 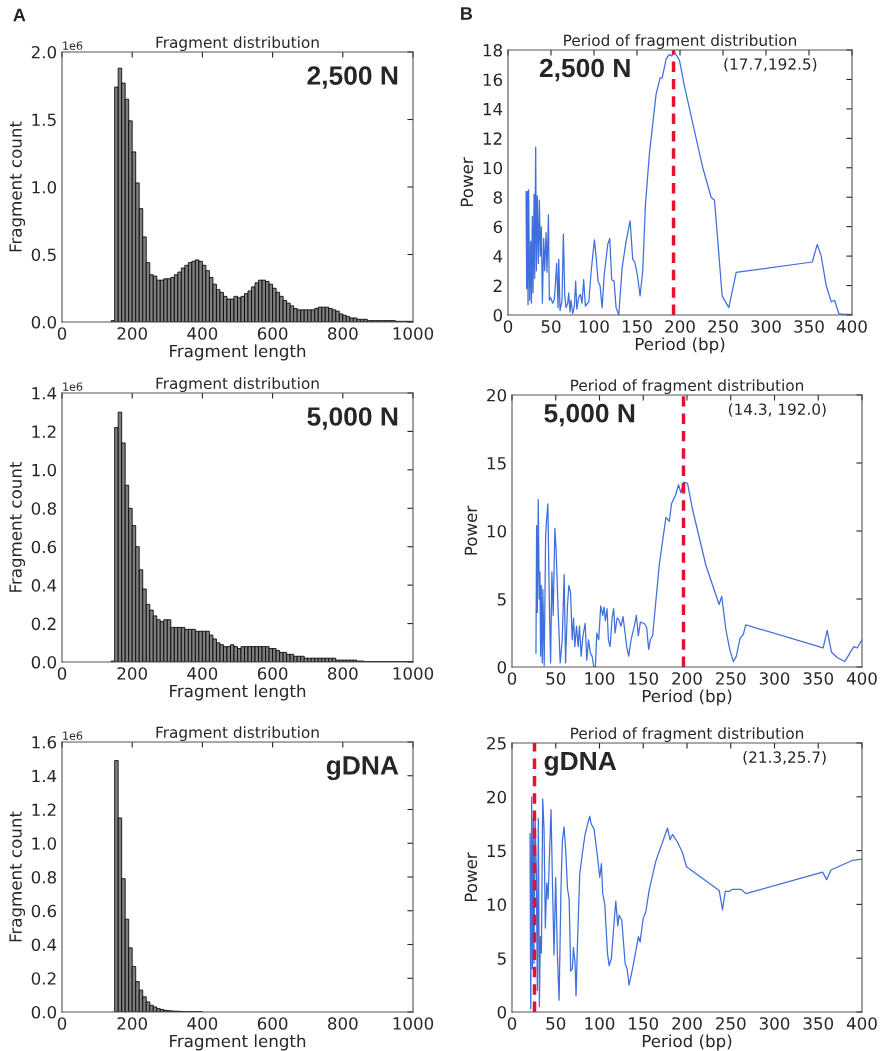 I want to click on annotation: 5,000 N, so click(x=589, y=415).